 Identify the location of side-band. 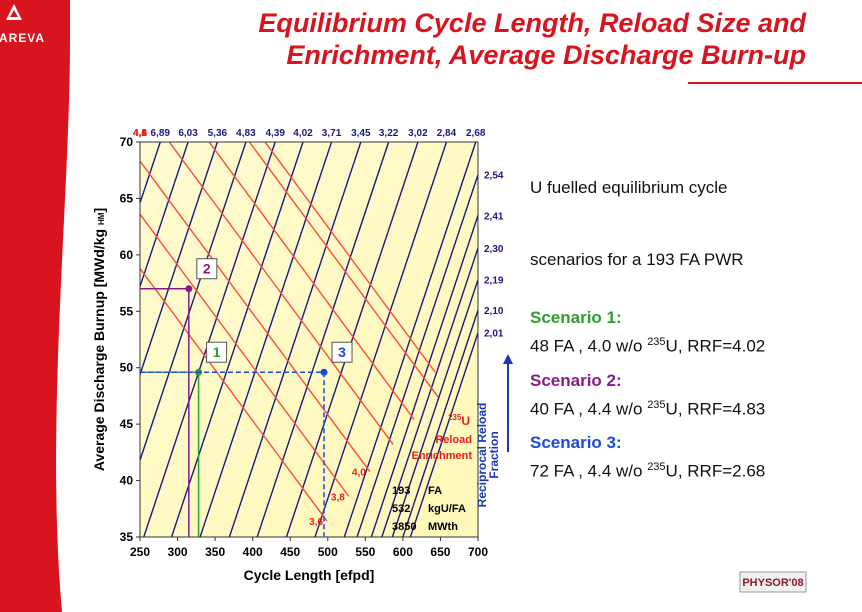
(35, 306).